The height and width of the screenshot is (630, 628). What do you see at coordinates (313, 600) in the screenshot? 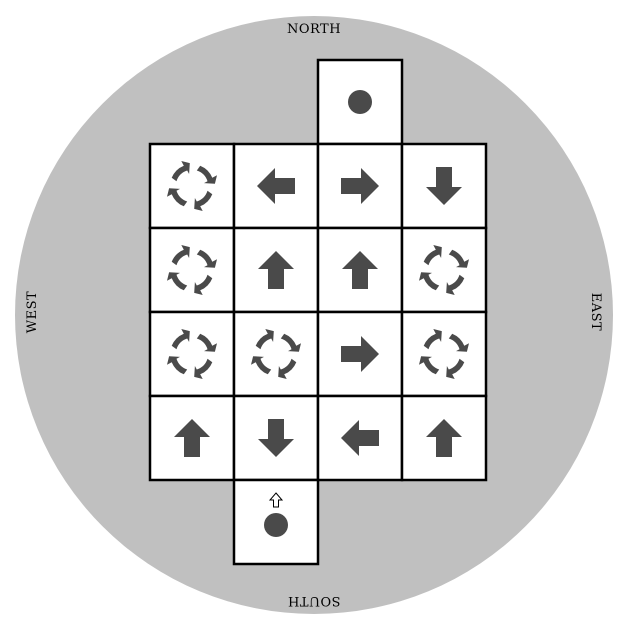
I see `south-label: SOUTH` at bounding box center [313, 600].